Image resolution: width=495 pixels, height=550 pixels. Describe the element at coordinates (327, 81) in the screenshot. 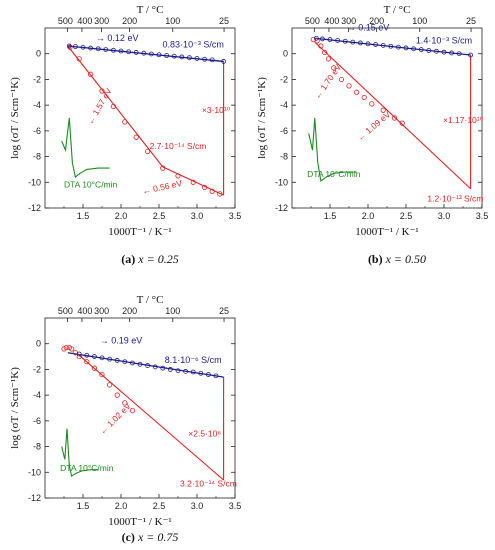

I see `annotation-label: ← 1.70 eV` at that location.